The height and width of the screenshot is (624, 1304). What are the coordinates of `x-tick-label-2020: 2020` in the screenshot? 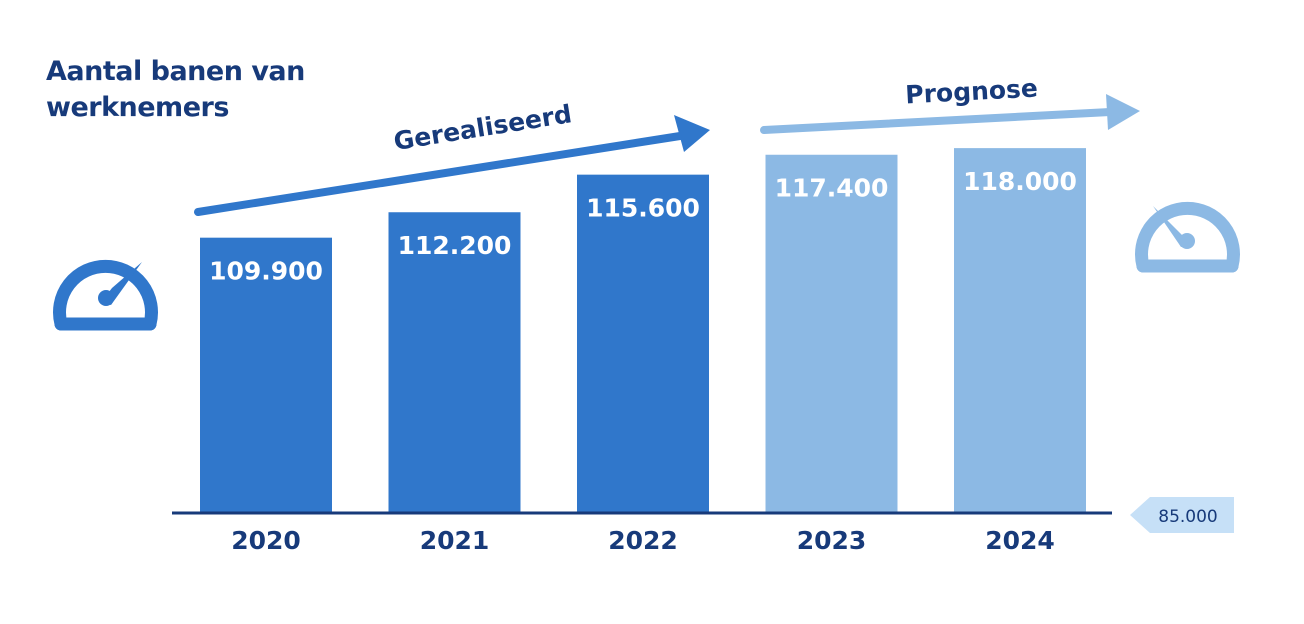 It's located at (266, 540).